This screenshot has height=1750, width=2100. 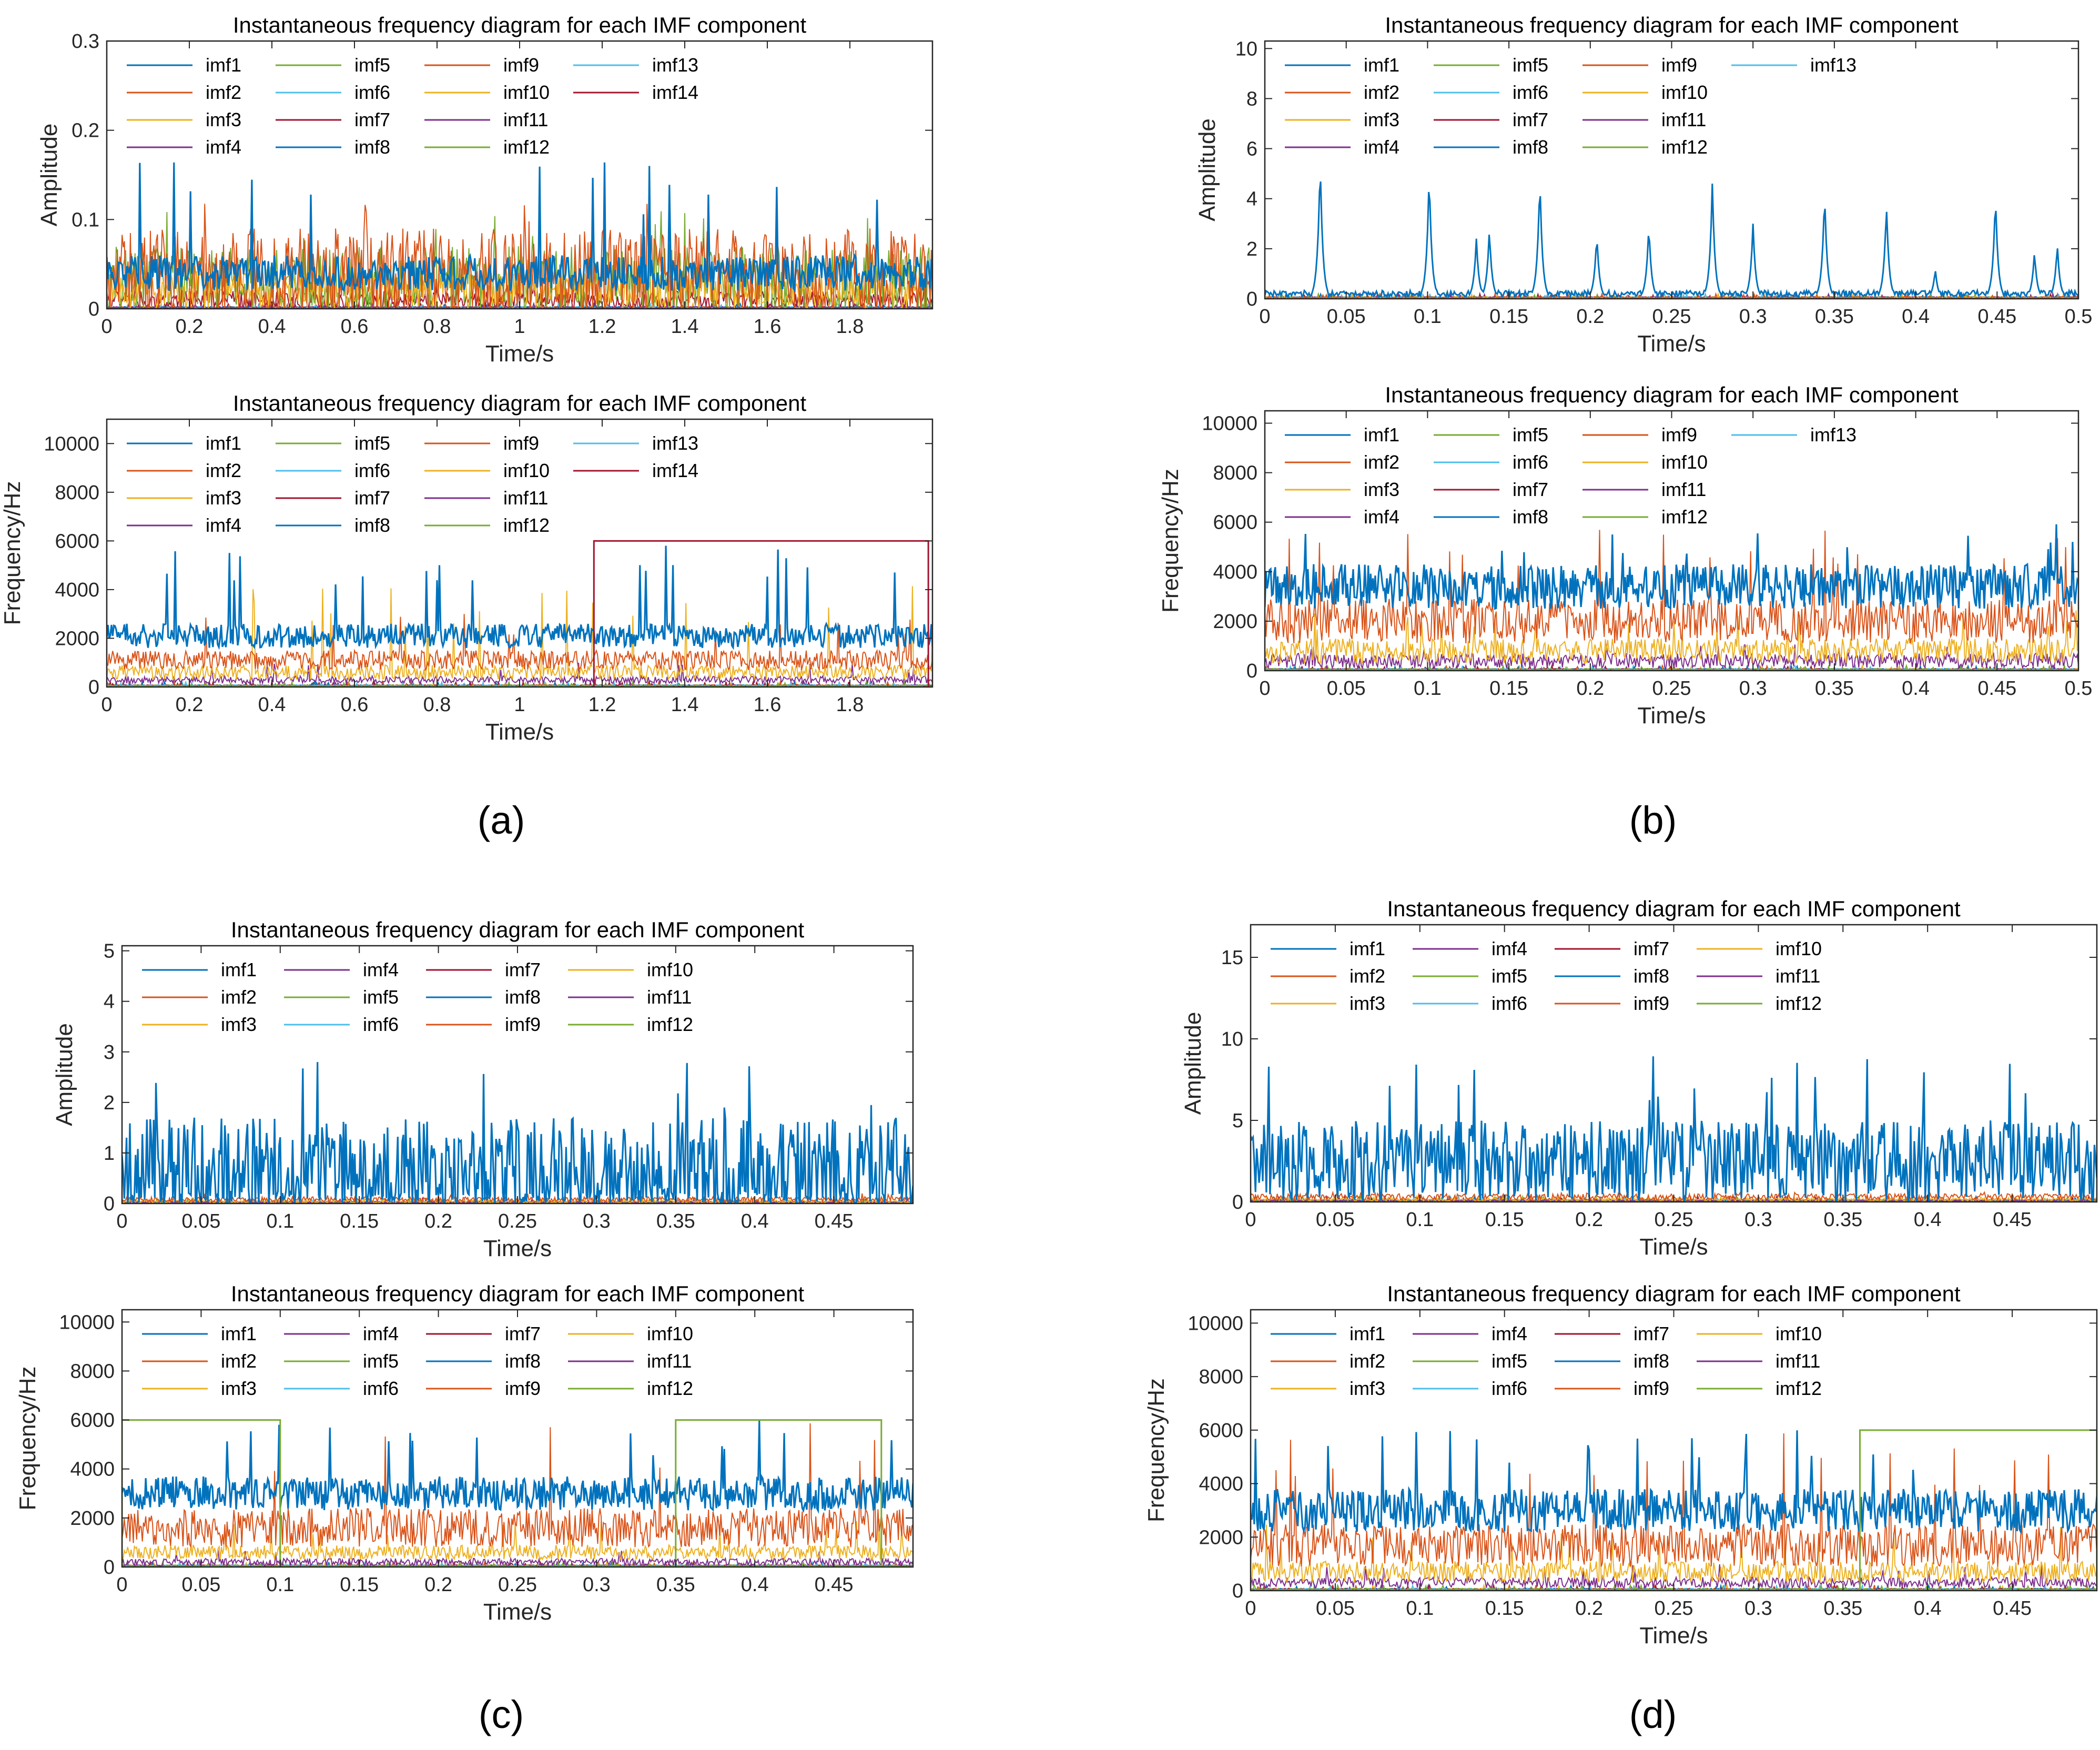 I want to click on x-tick-label: 0.35, so click(x=1842, y=1220).